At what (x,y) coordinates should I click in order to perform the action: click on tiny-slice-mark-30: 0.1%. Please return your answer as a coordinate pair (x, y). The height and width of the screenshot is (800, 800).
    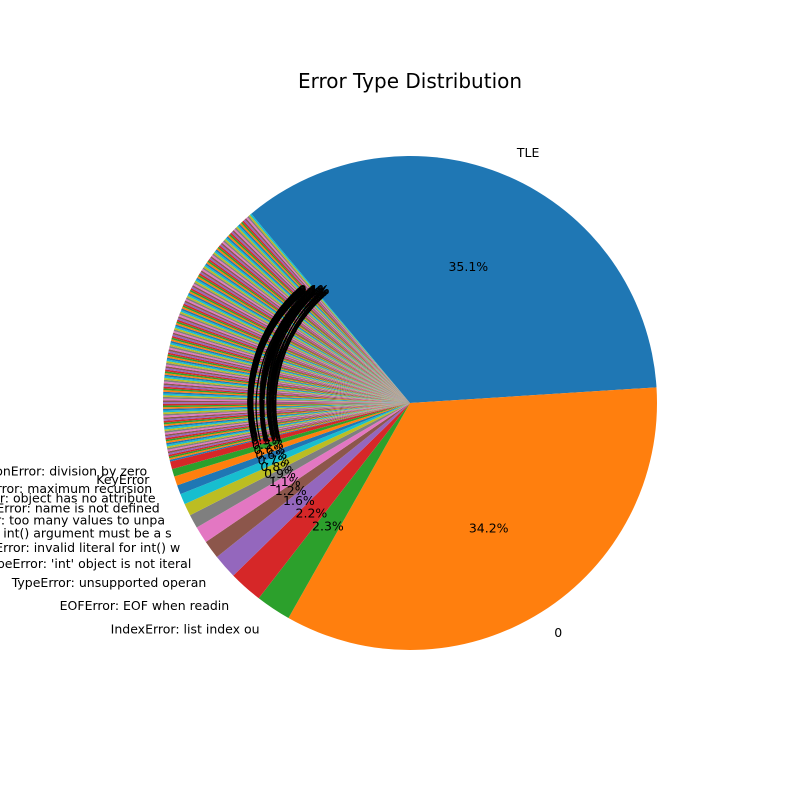
    Looking at the image, I should click on (263, 421).